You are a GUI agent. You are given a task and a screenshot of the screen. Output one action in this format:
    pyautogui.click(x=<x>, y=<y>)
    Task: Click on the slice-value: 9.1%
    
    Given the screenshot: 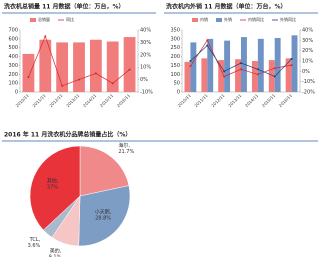 What is the action you would take?
    pyautogui.click(x=55, y=256)
    